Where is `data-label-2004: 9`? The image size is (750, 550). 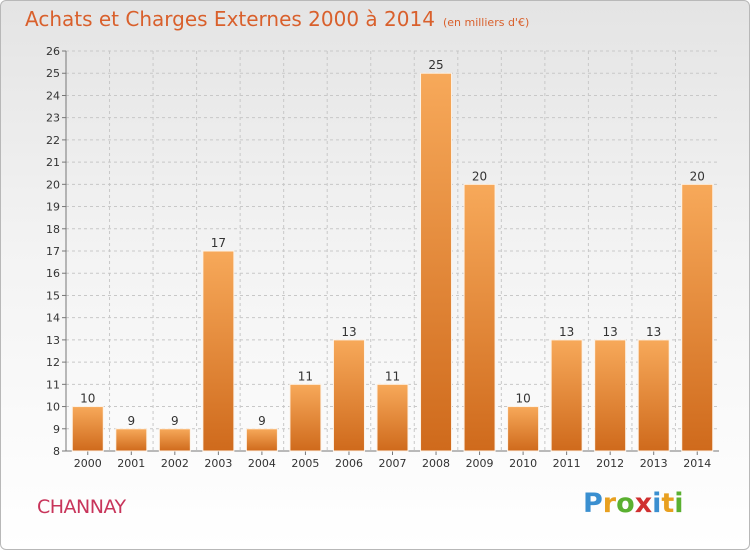 data-label-2004: 9 is located at coordinates (262, 421).